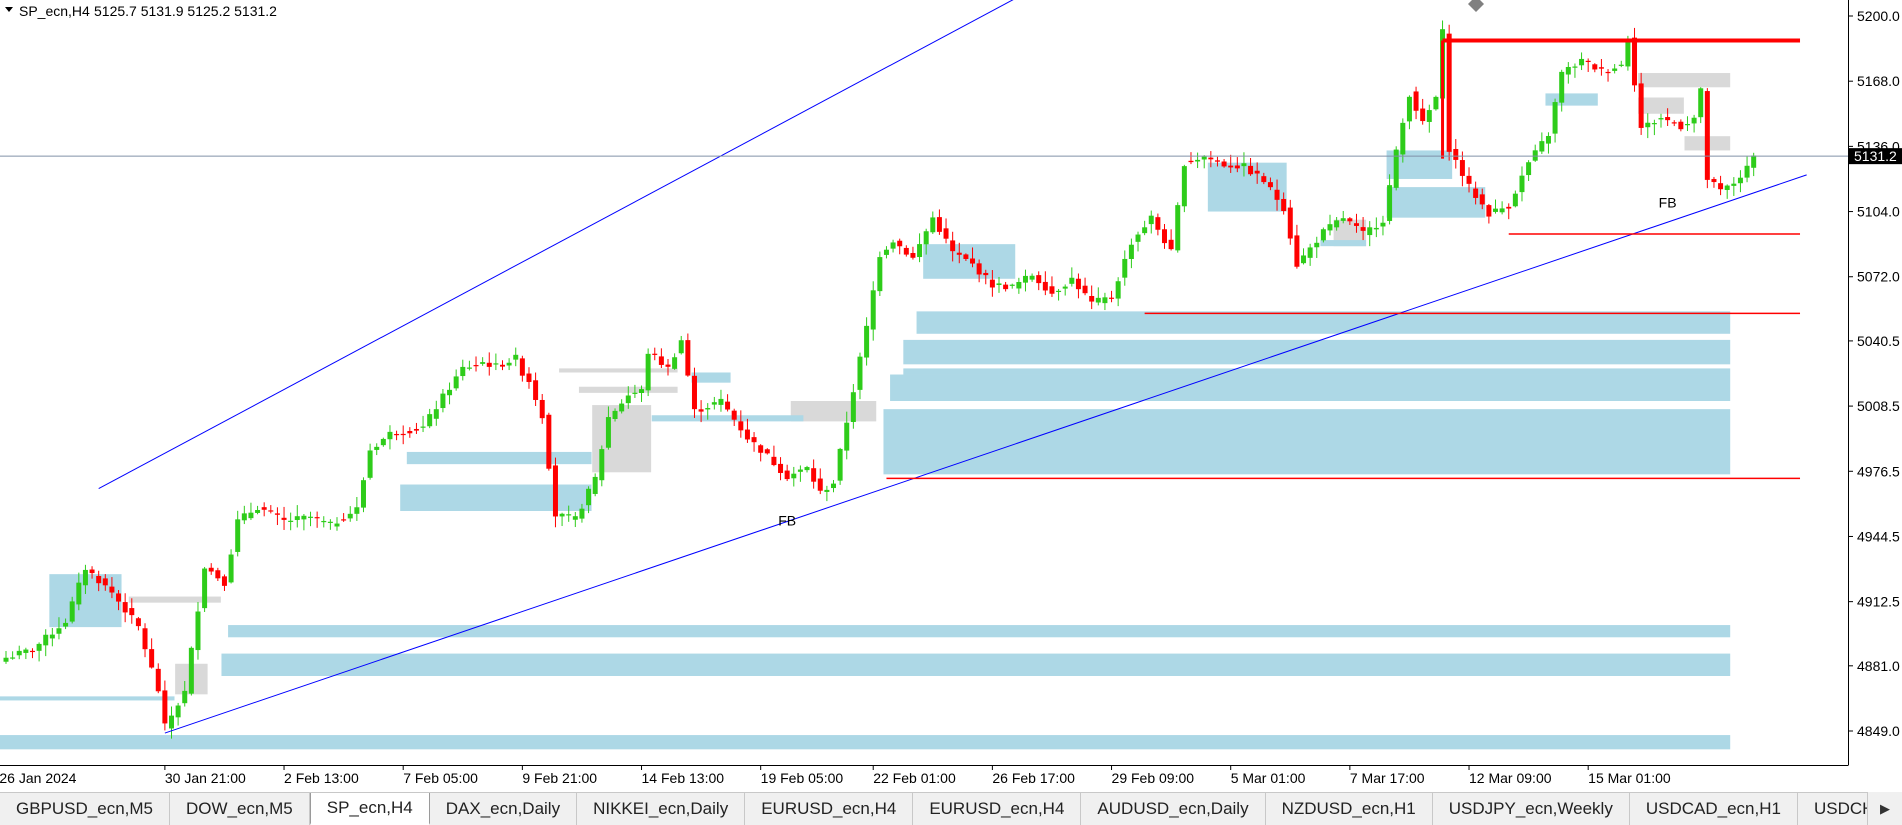 The image size is (1902, 825). I want to click on tab-usdjpy-ecn-weekly: USDJPY_ecn,Weekly, so click(1531, 809).